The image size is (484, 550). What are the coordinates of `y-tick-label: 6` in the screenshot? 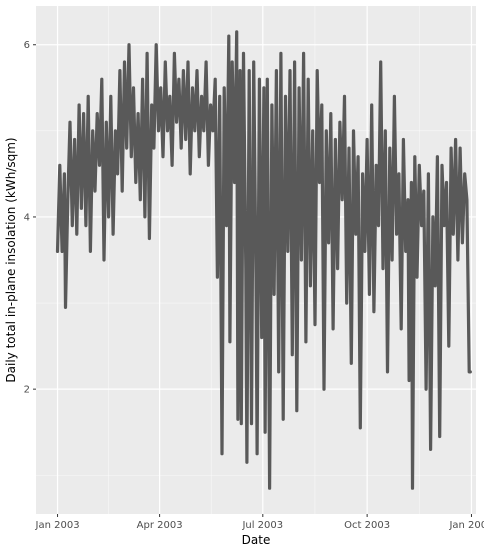 It's located at (27, 45).